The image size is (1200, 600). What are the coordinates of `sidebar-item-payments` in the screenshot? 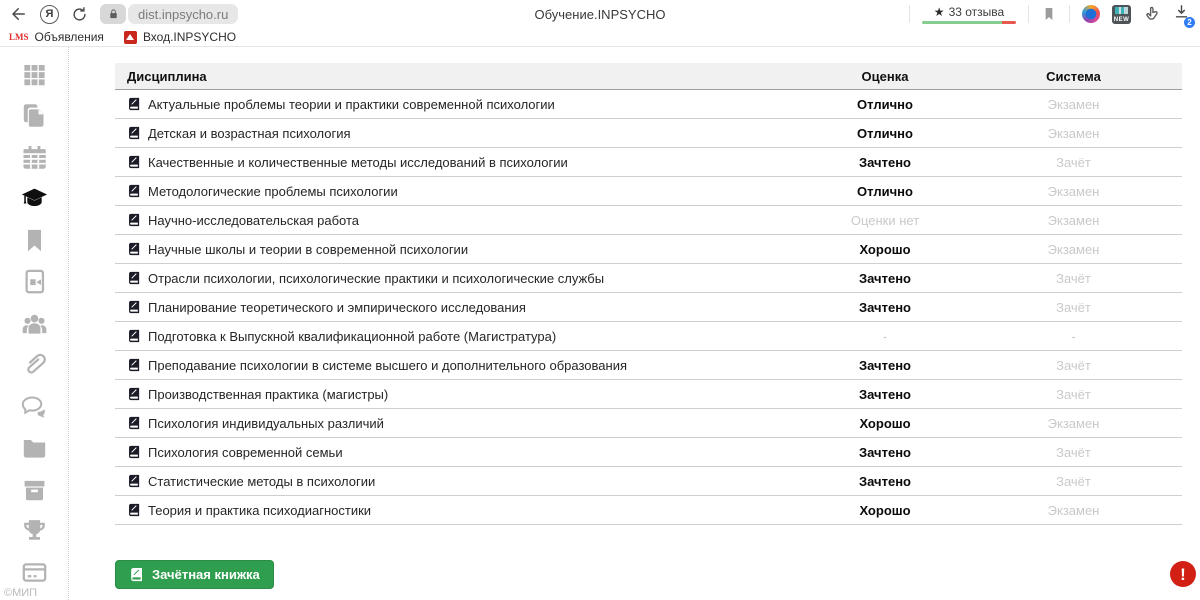 It's located at (34, 572).